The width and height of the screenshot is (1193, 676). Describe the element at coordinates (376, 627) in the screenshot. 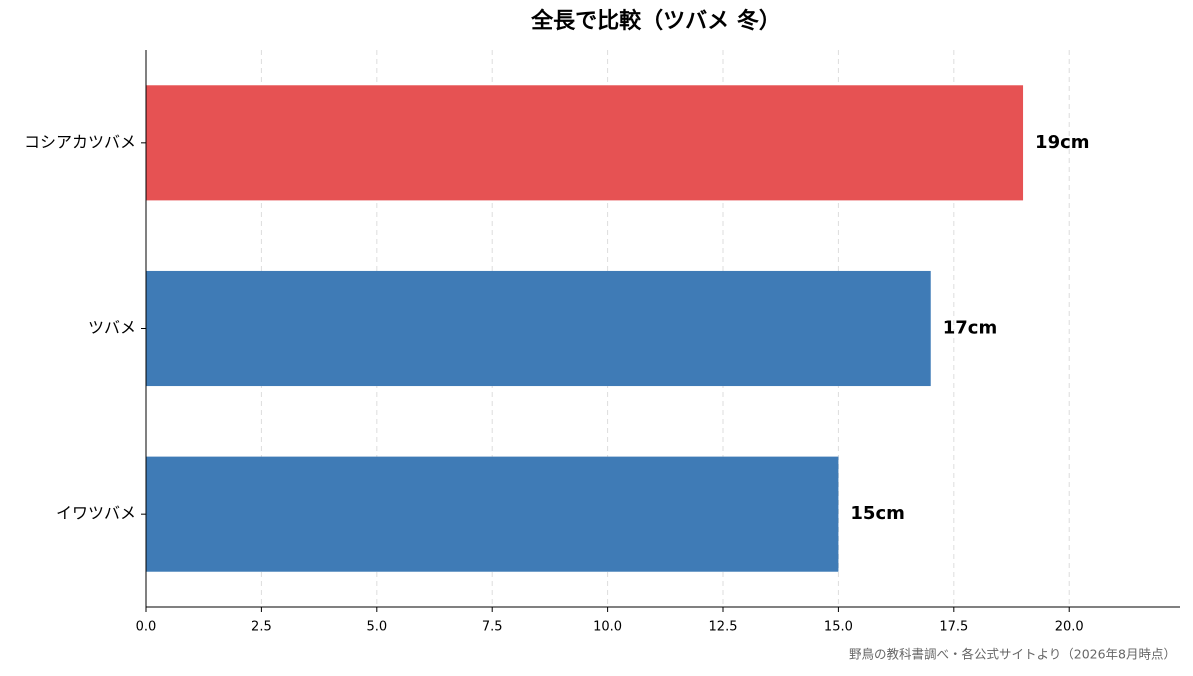

I see `x-tick-label: 5.0` at that location.